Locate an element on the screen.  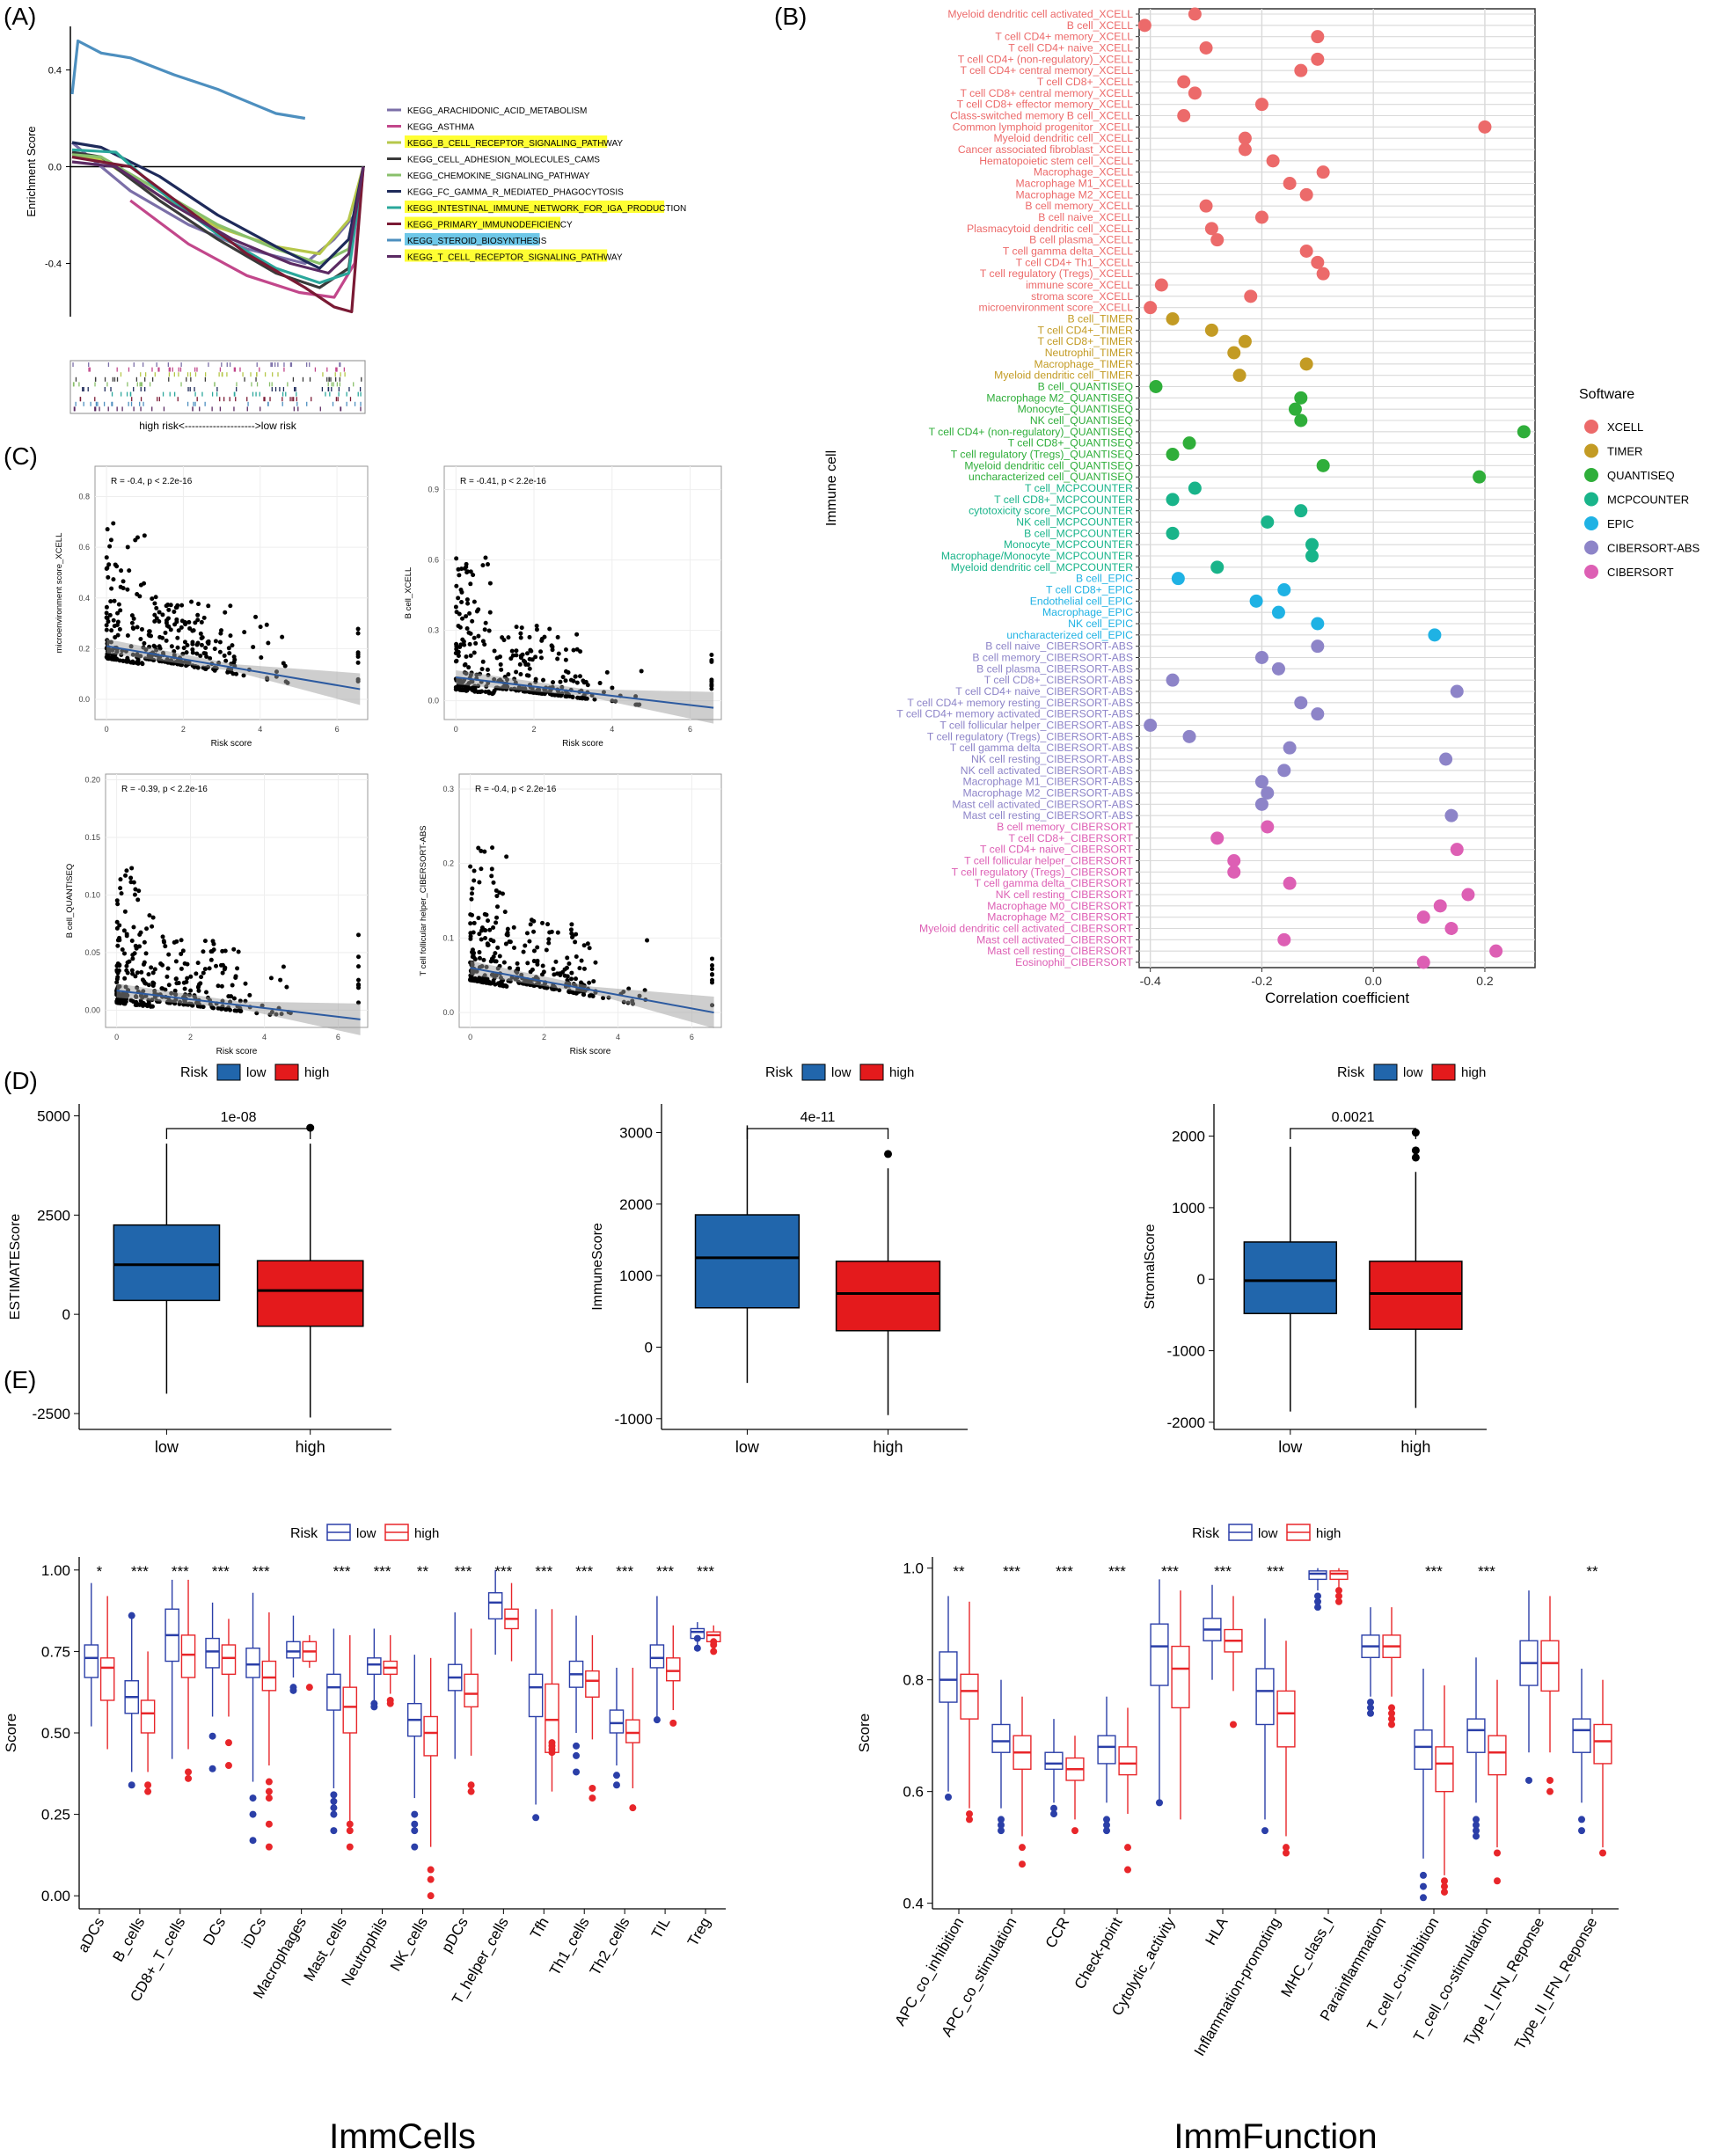
d-y-tick-label: -1000 is located at coordinates (1186, 1351).